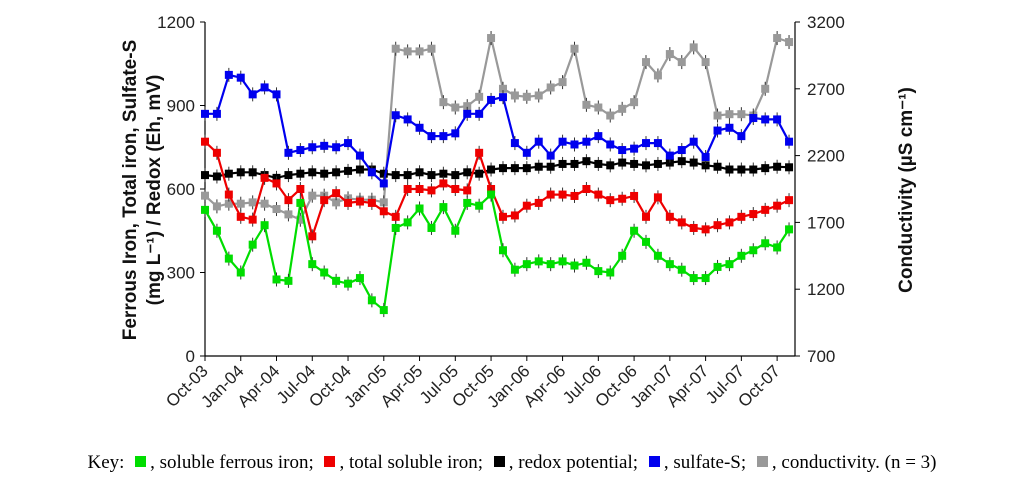  I want to click on right-tick-label: 2200, so click(826, 156).